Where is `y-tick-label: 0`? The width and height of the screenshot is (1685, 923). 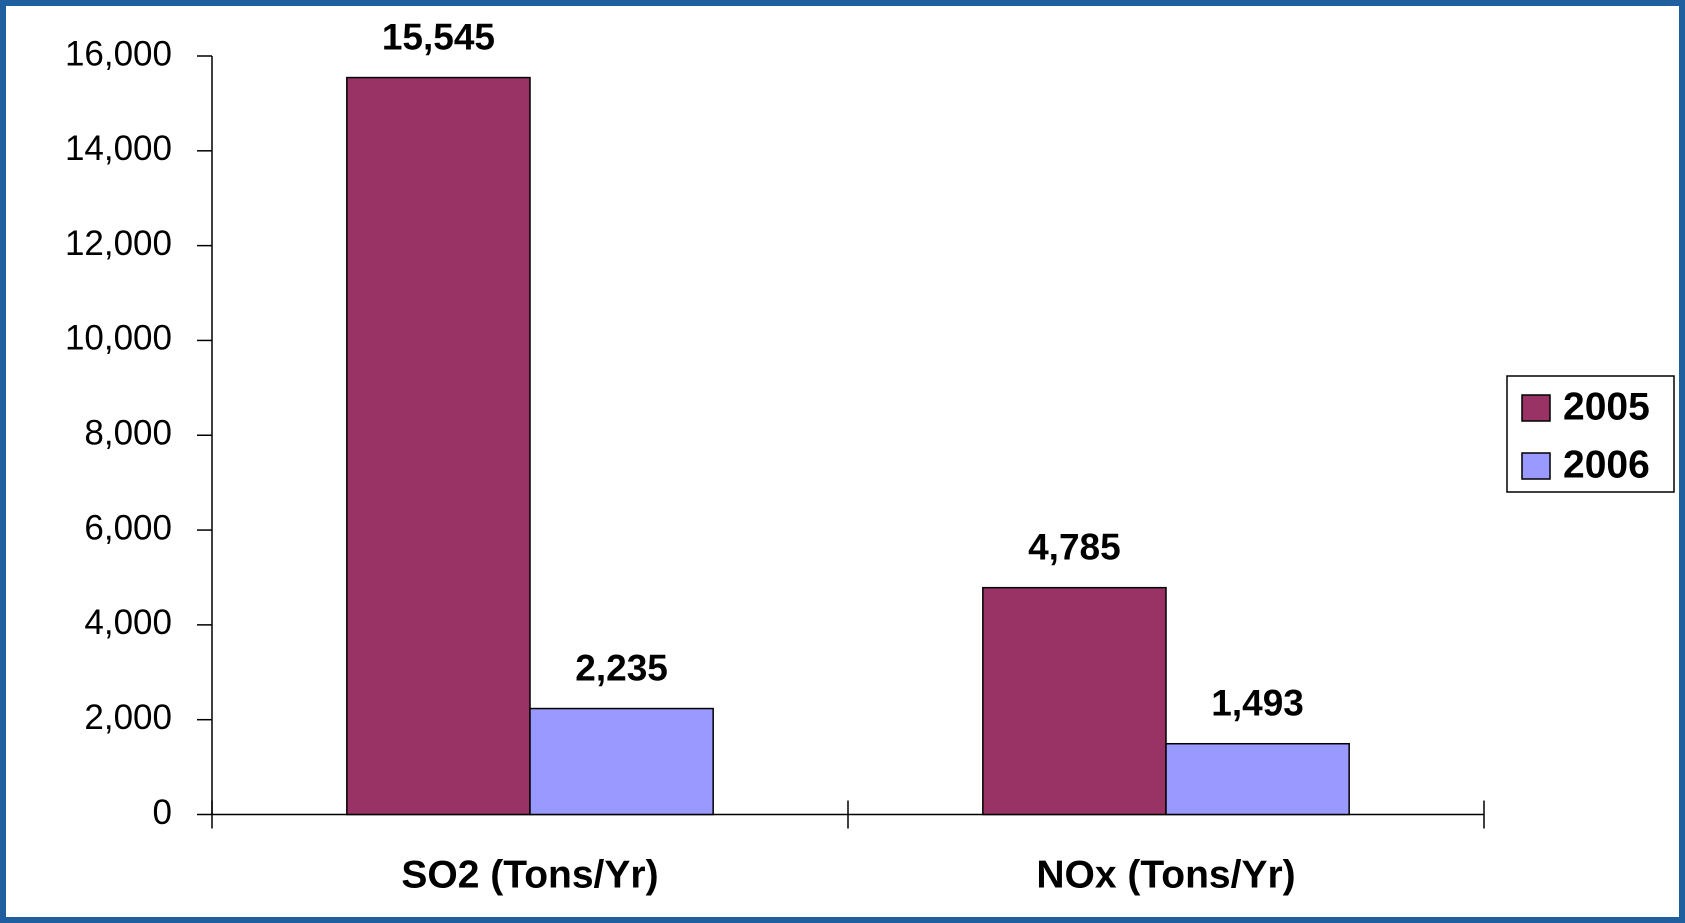 y-tick-label: 0 is located at coordinates (162, 812).